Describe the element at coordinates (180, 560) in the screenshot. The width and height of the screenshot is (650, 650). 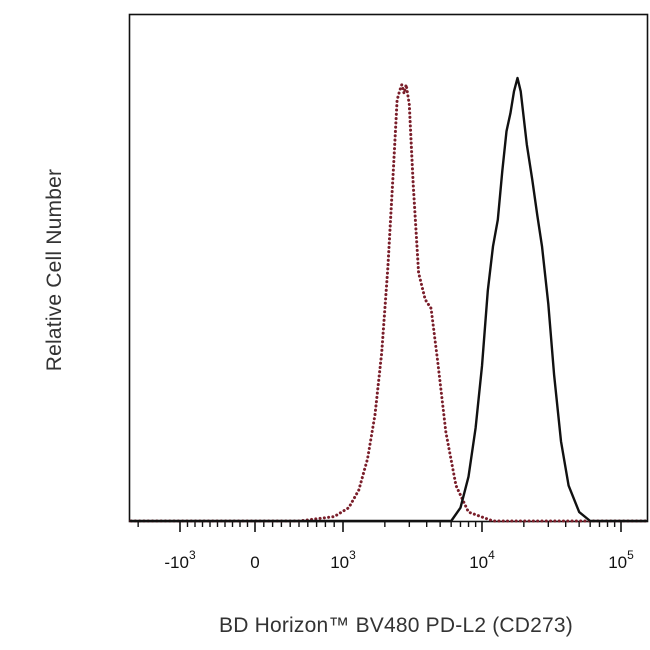
I see `x-tick-label: -103` at that location.